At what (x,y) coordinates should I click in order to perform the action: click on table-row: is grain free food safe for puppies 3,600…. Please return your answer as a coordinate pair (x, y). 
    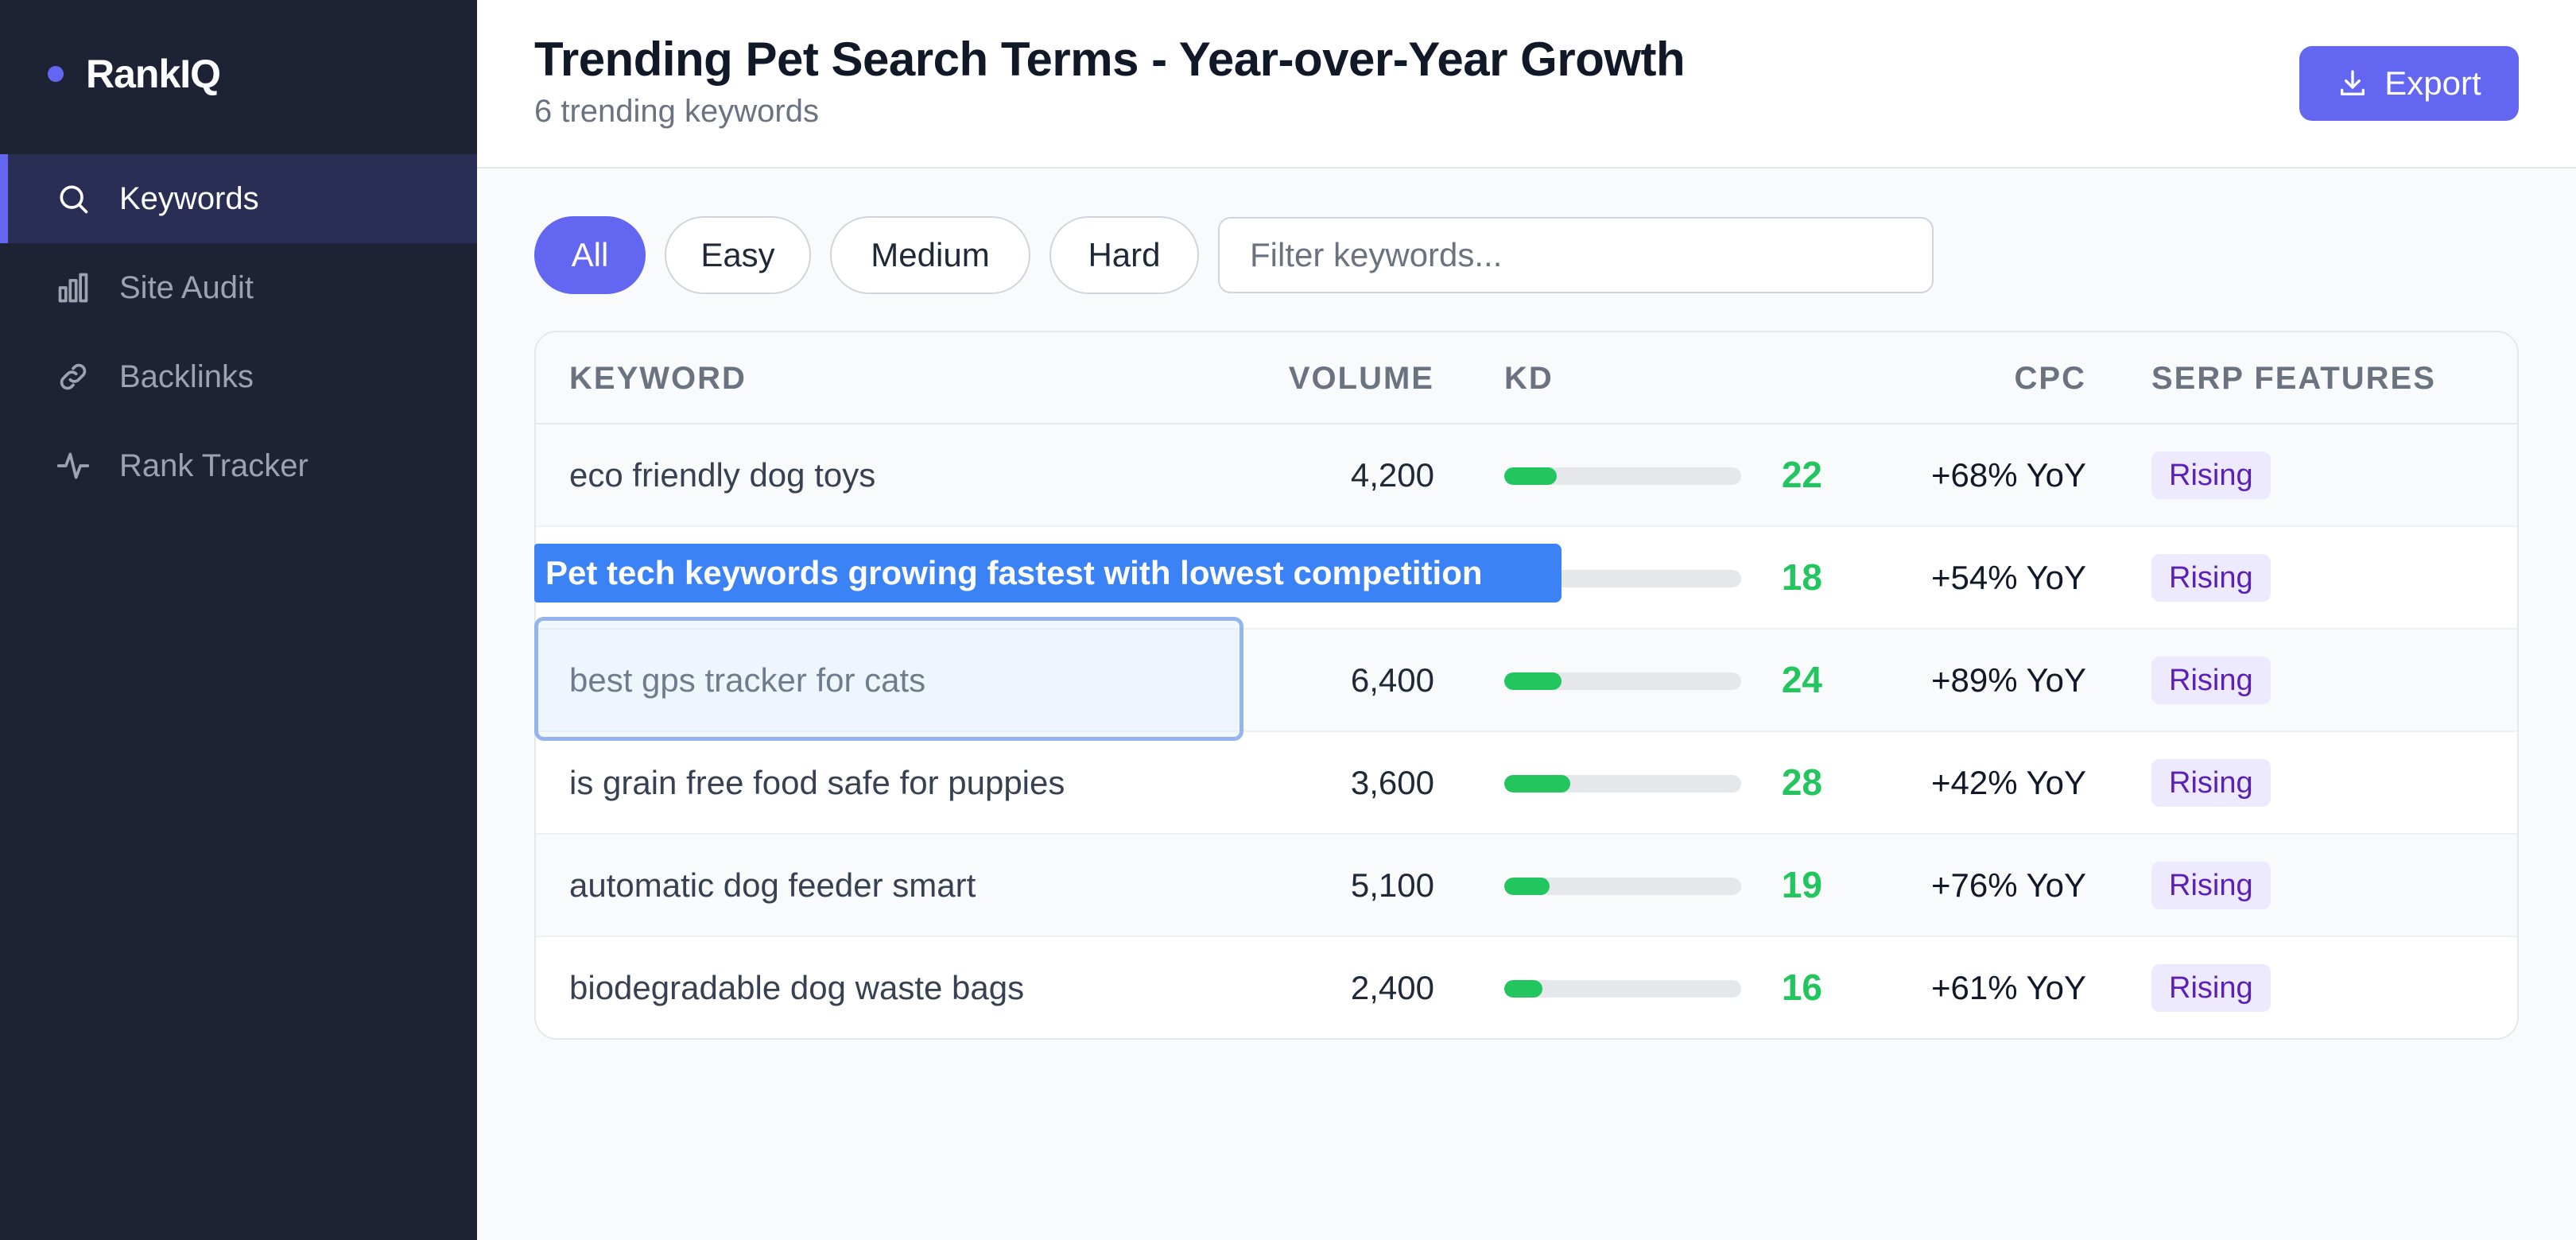
    Looking at the image, I should click on (1527, 783).